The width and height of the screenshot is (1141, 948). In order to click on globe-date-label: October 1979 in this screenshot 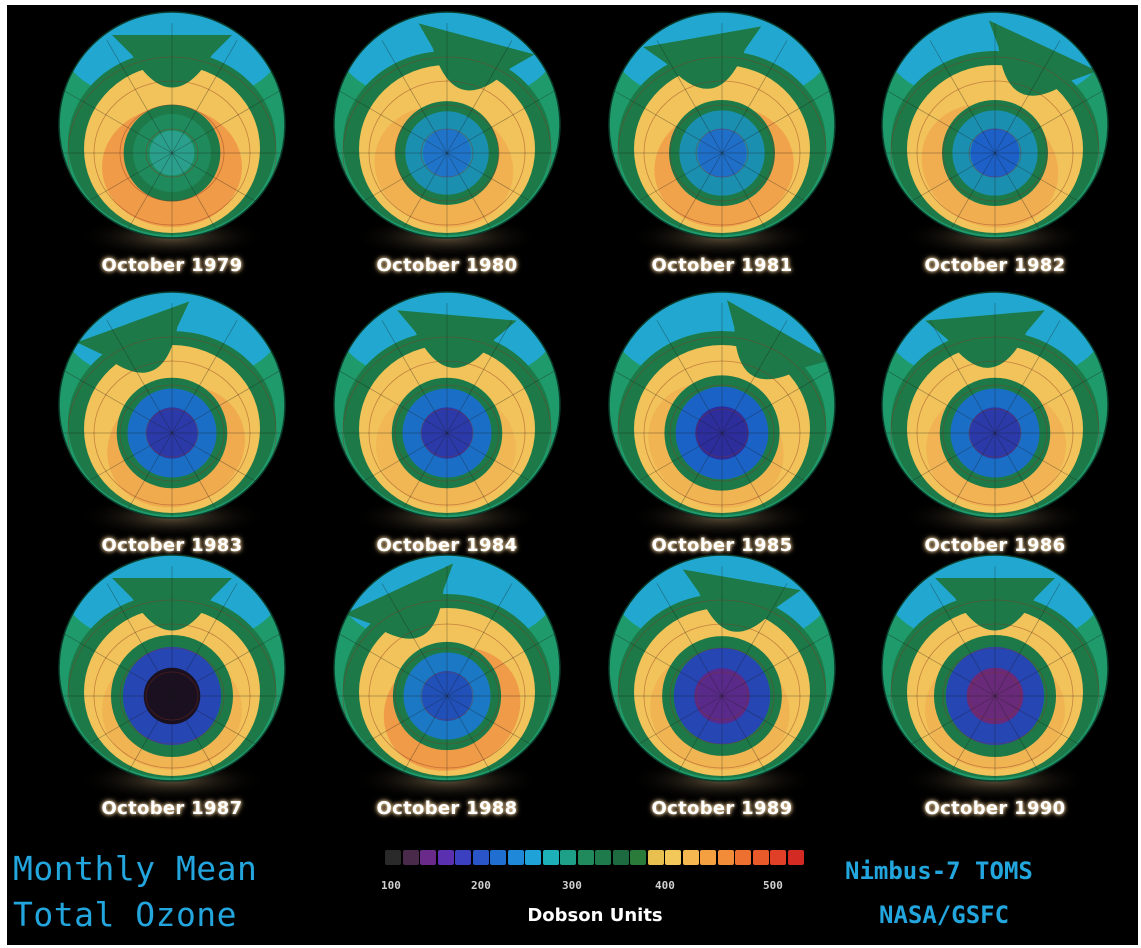, I will do `click(172, 265)`.